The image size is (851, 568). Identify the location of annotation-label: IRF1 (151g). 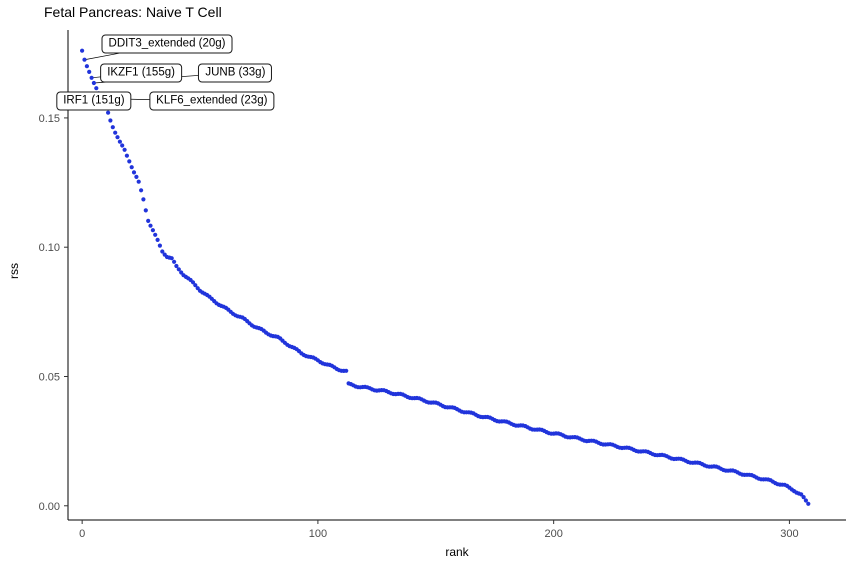
(94, 101).